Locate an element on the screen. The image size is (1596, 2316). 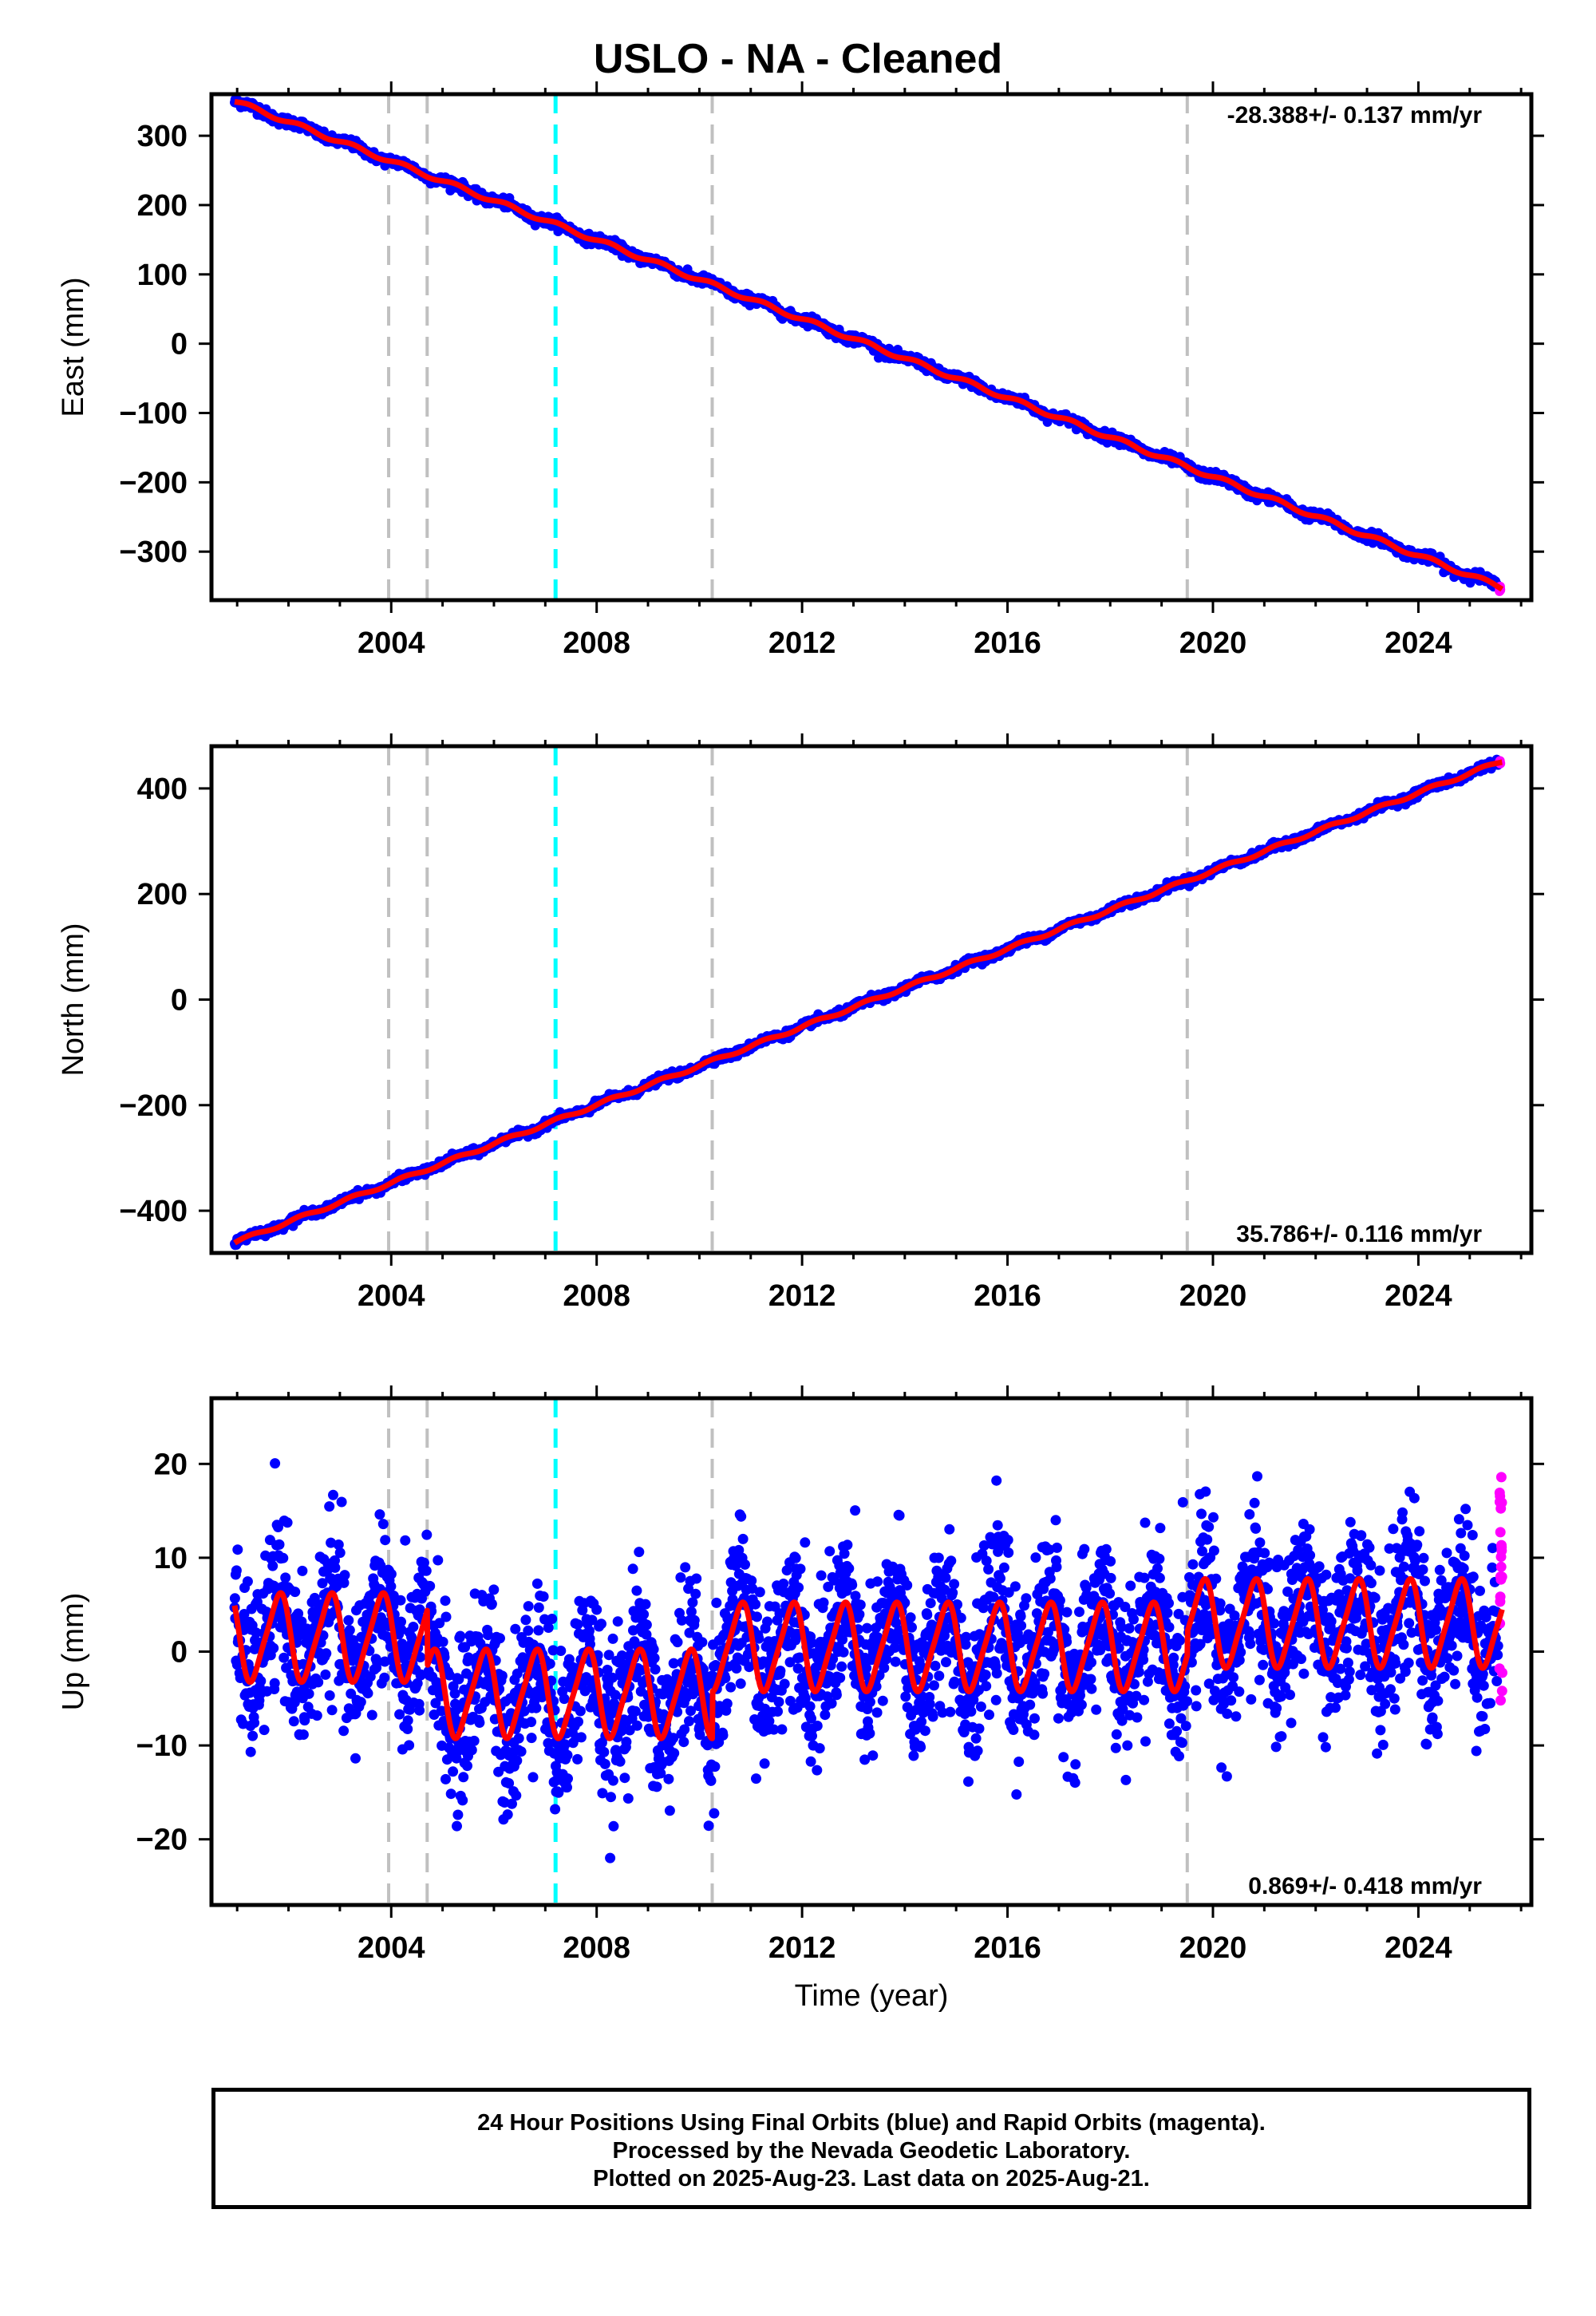
y-tick-label: 300 is located at coordinates (162, 136).